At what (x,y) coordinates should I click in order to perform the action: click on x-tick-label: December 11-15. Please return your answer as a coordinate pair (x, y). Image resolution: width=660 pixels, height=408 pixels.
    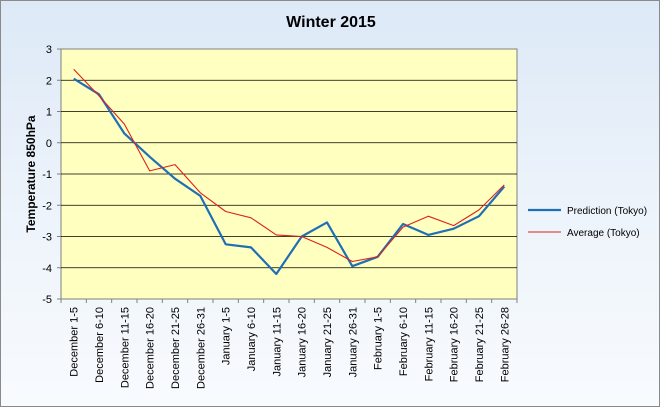
    Looking at the image, I should click on (125, 347).